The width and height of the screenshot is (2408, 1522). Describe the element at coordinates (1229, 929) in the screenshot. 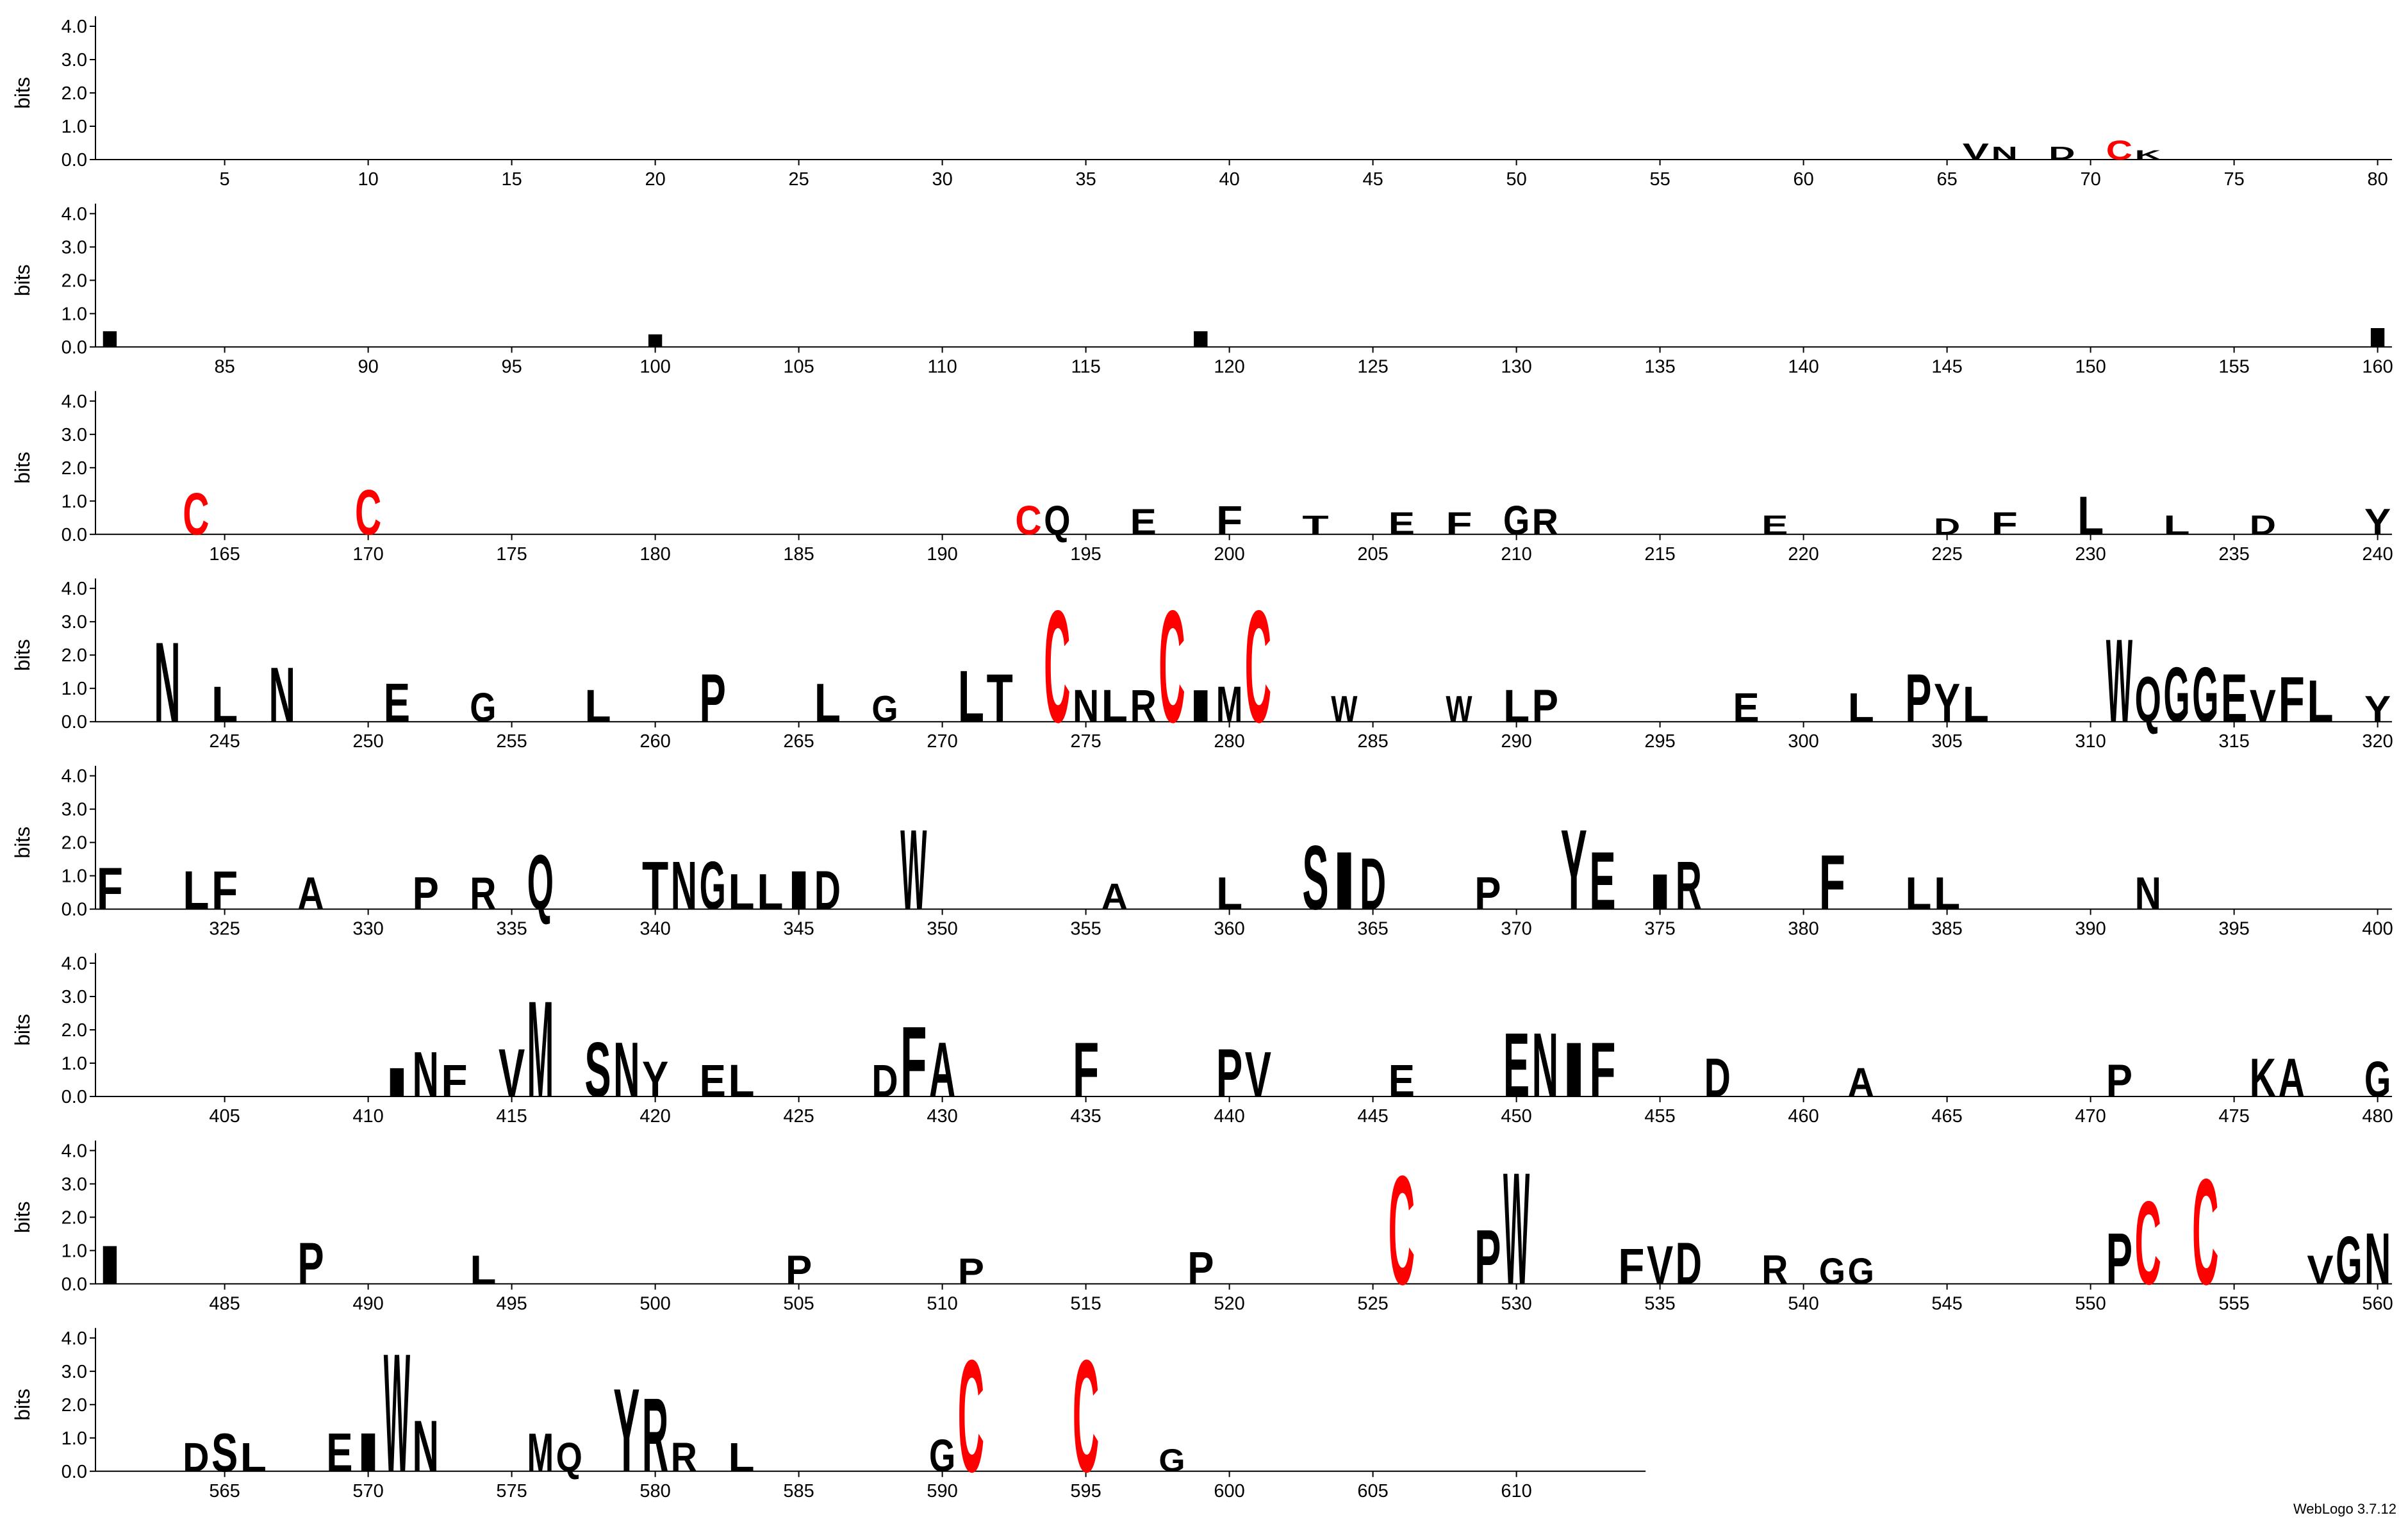

I see `x-tick-label: 360` at that location.